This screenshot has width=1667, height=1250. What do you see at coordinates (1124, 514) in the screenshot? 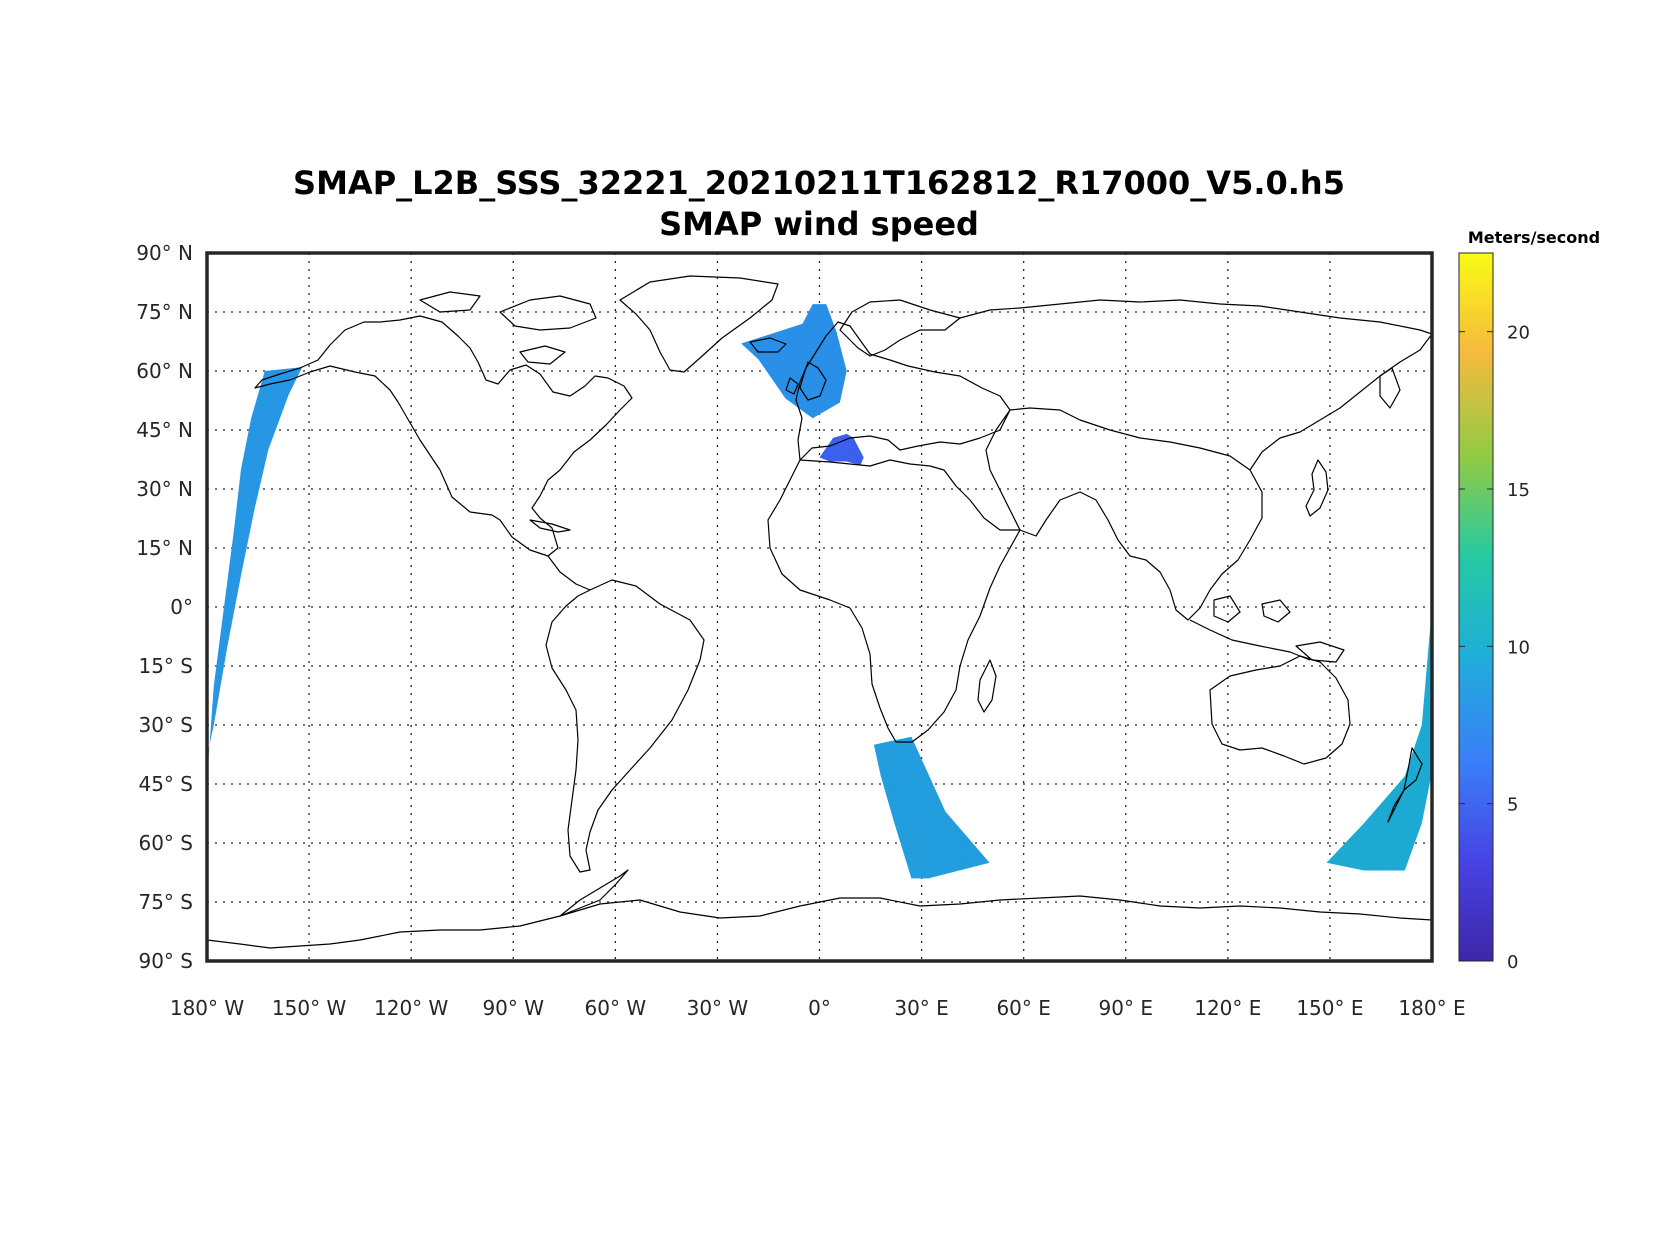
I see `coastline-asia` at bounding box center [1124, 514].